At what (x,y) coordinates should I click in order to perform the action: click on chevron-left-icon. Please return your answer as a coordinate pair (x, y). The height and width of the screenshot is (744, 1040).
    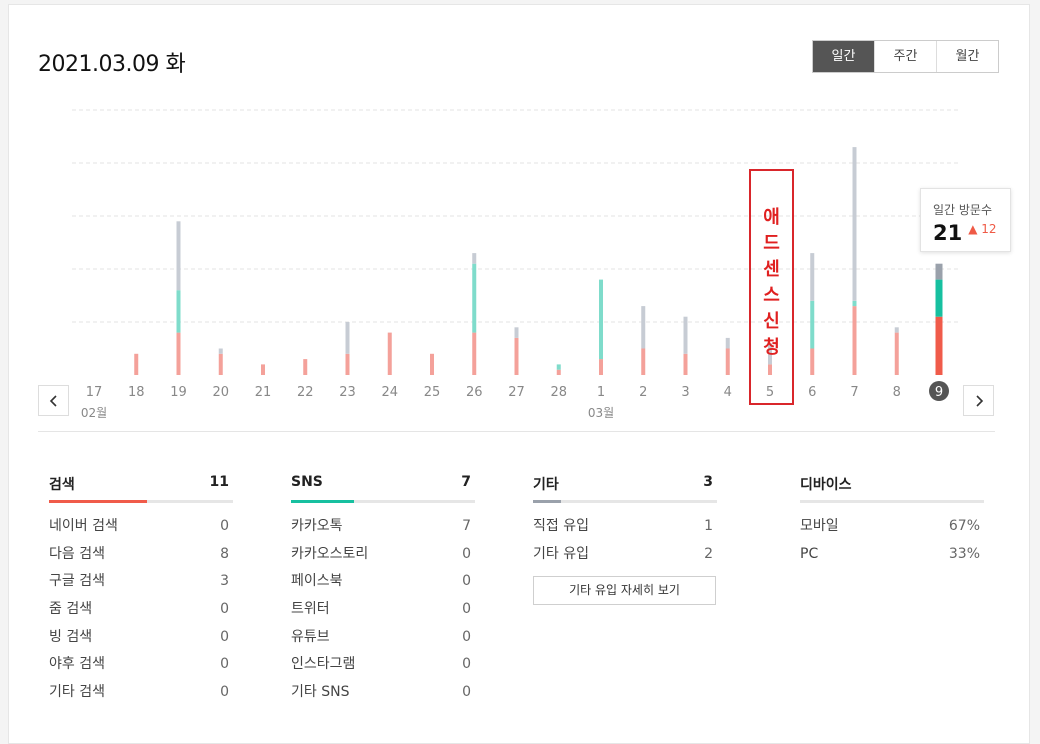
    Looking at the image, I should click on (53, 400).